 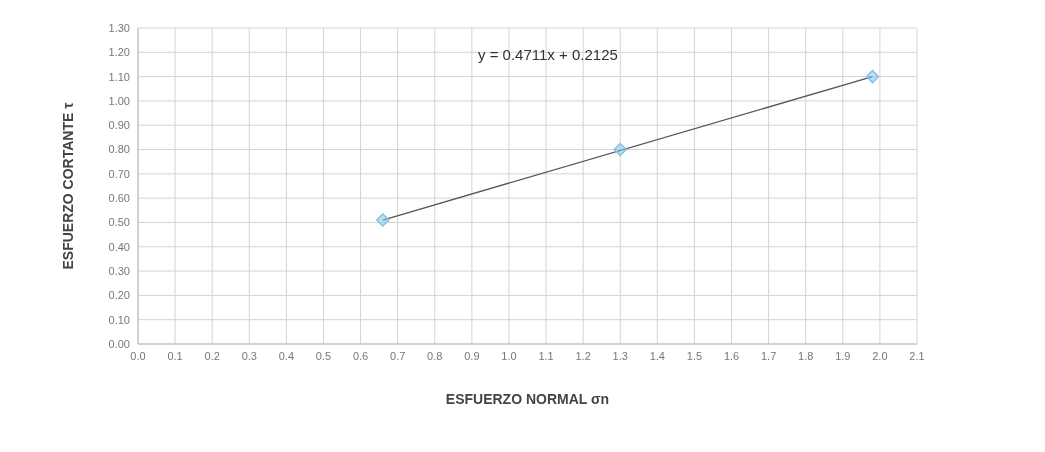 I want to click on x-tick-label: 2.0, so click(x=880, y=355).